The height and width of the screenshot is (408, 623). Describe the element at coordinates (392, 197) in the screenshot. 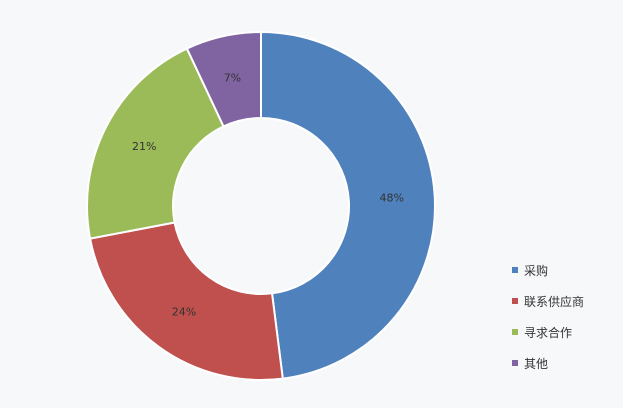

I see `data-label-procurement: 48%` at that location.